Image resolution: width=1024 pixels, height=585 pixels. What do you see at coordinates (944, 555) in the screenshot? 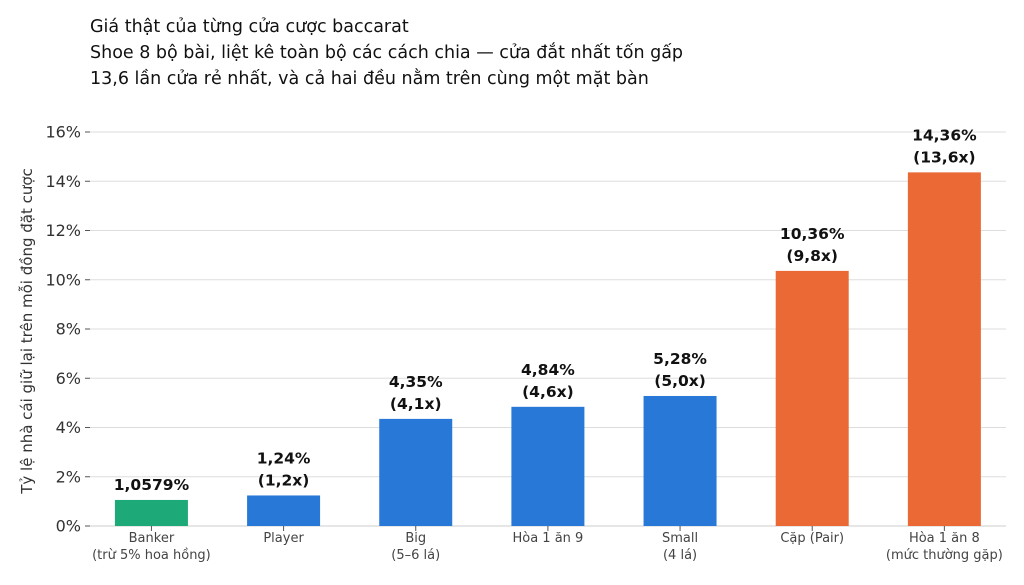
I see `x-tick-label: (mức thường gặp)` at bounding box center [944, 555].